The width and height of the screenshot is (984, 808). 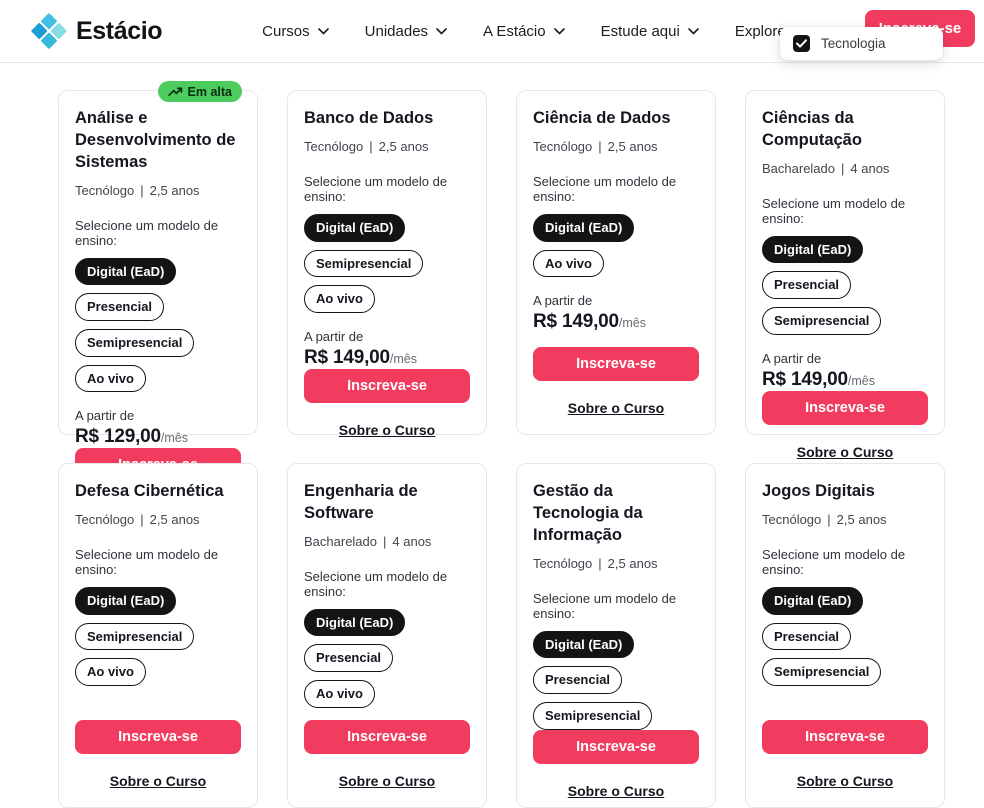 I want to click on course-title: Ciência de Dados, so click(x=602, y=118).